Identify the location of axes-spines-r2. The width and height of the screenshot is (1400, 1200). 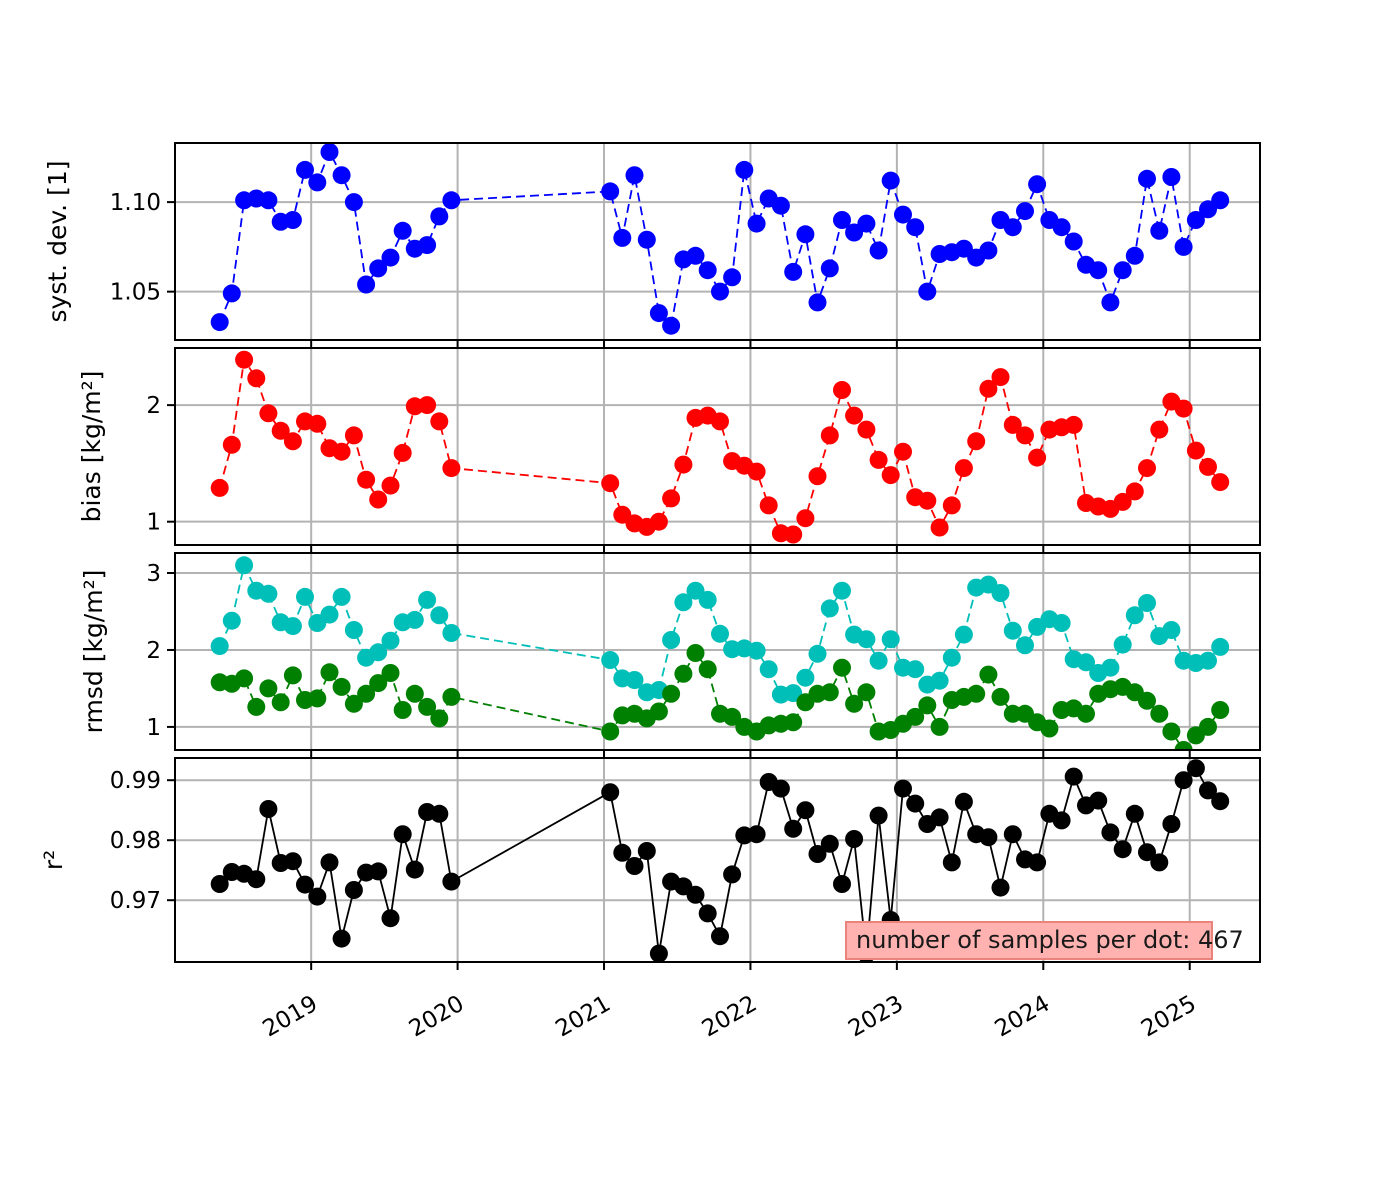
(717, 860).